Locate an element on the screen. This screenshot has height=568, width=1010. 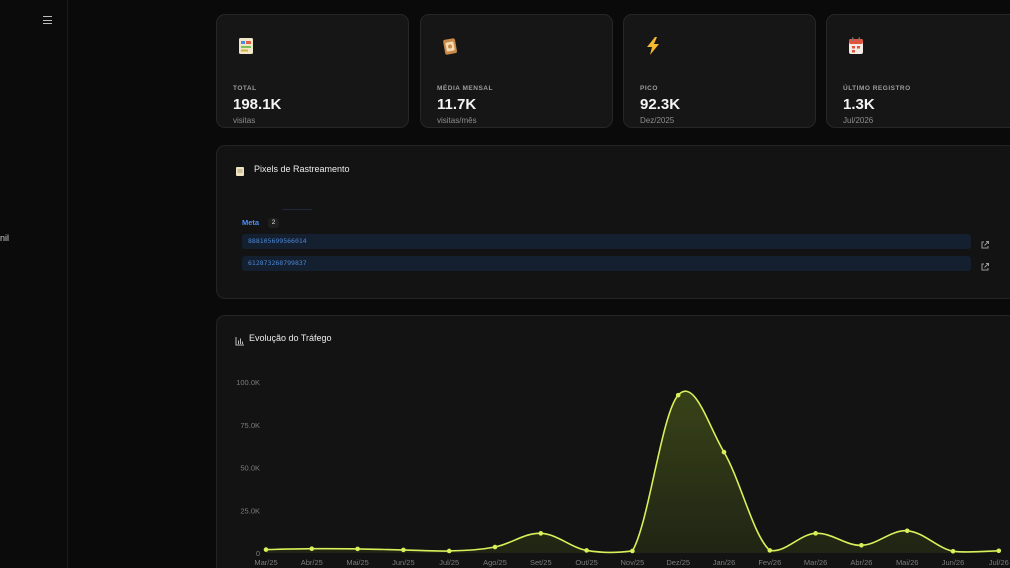
hamburger-menu-icon is located at coordinates (47, 20).